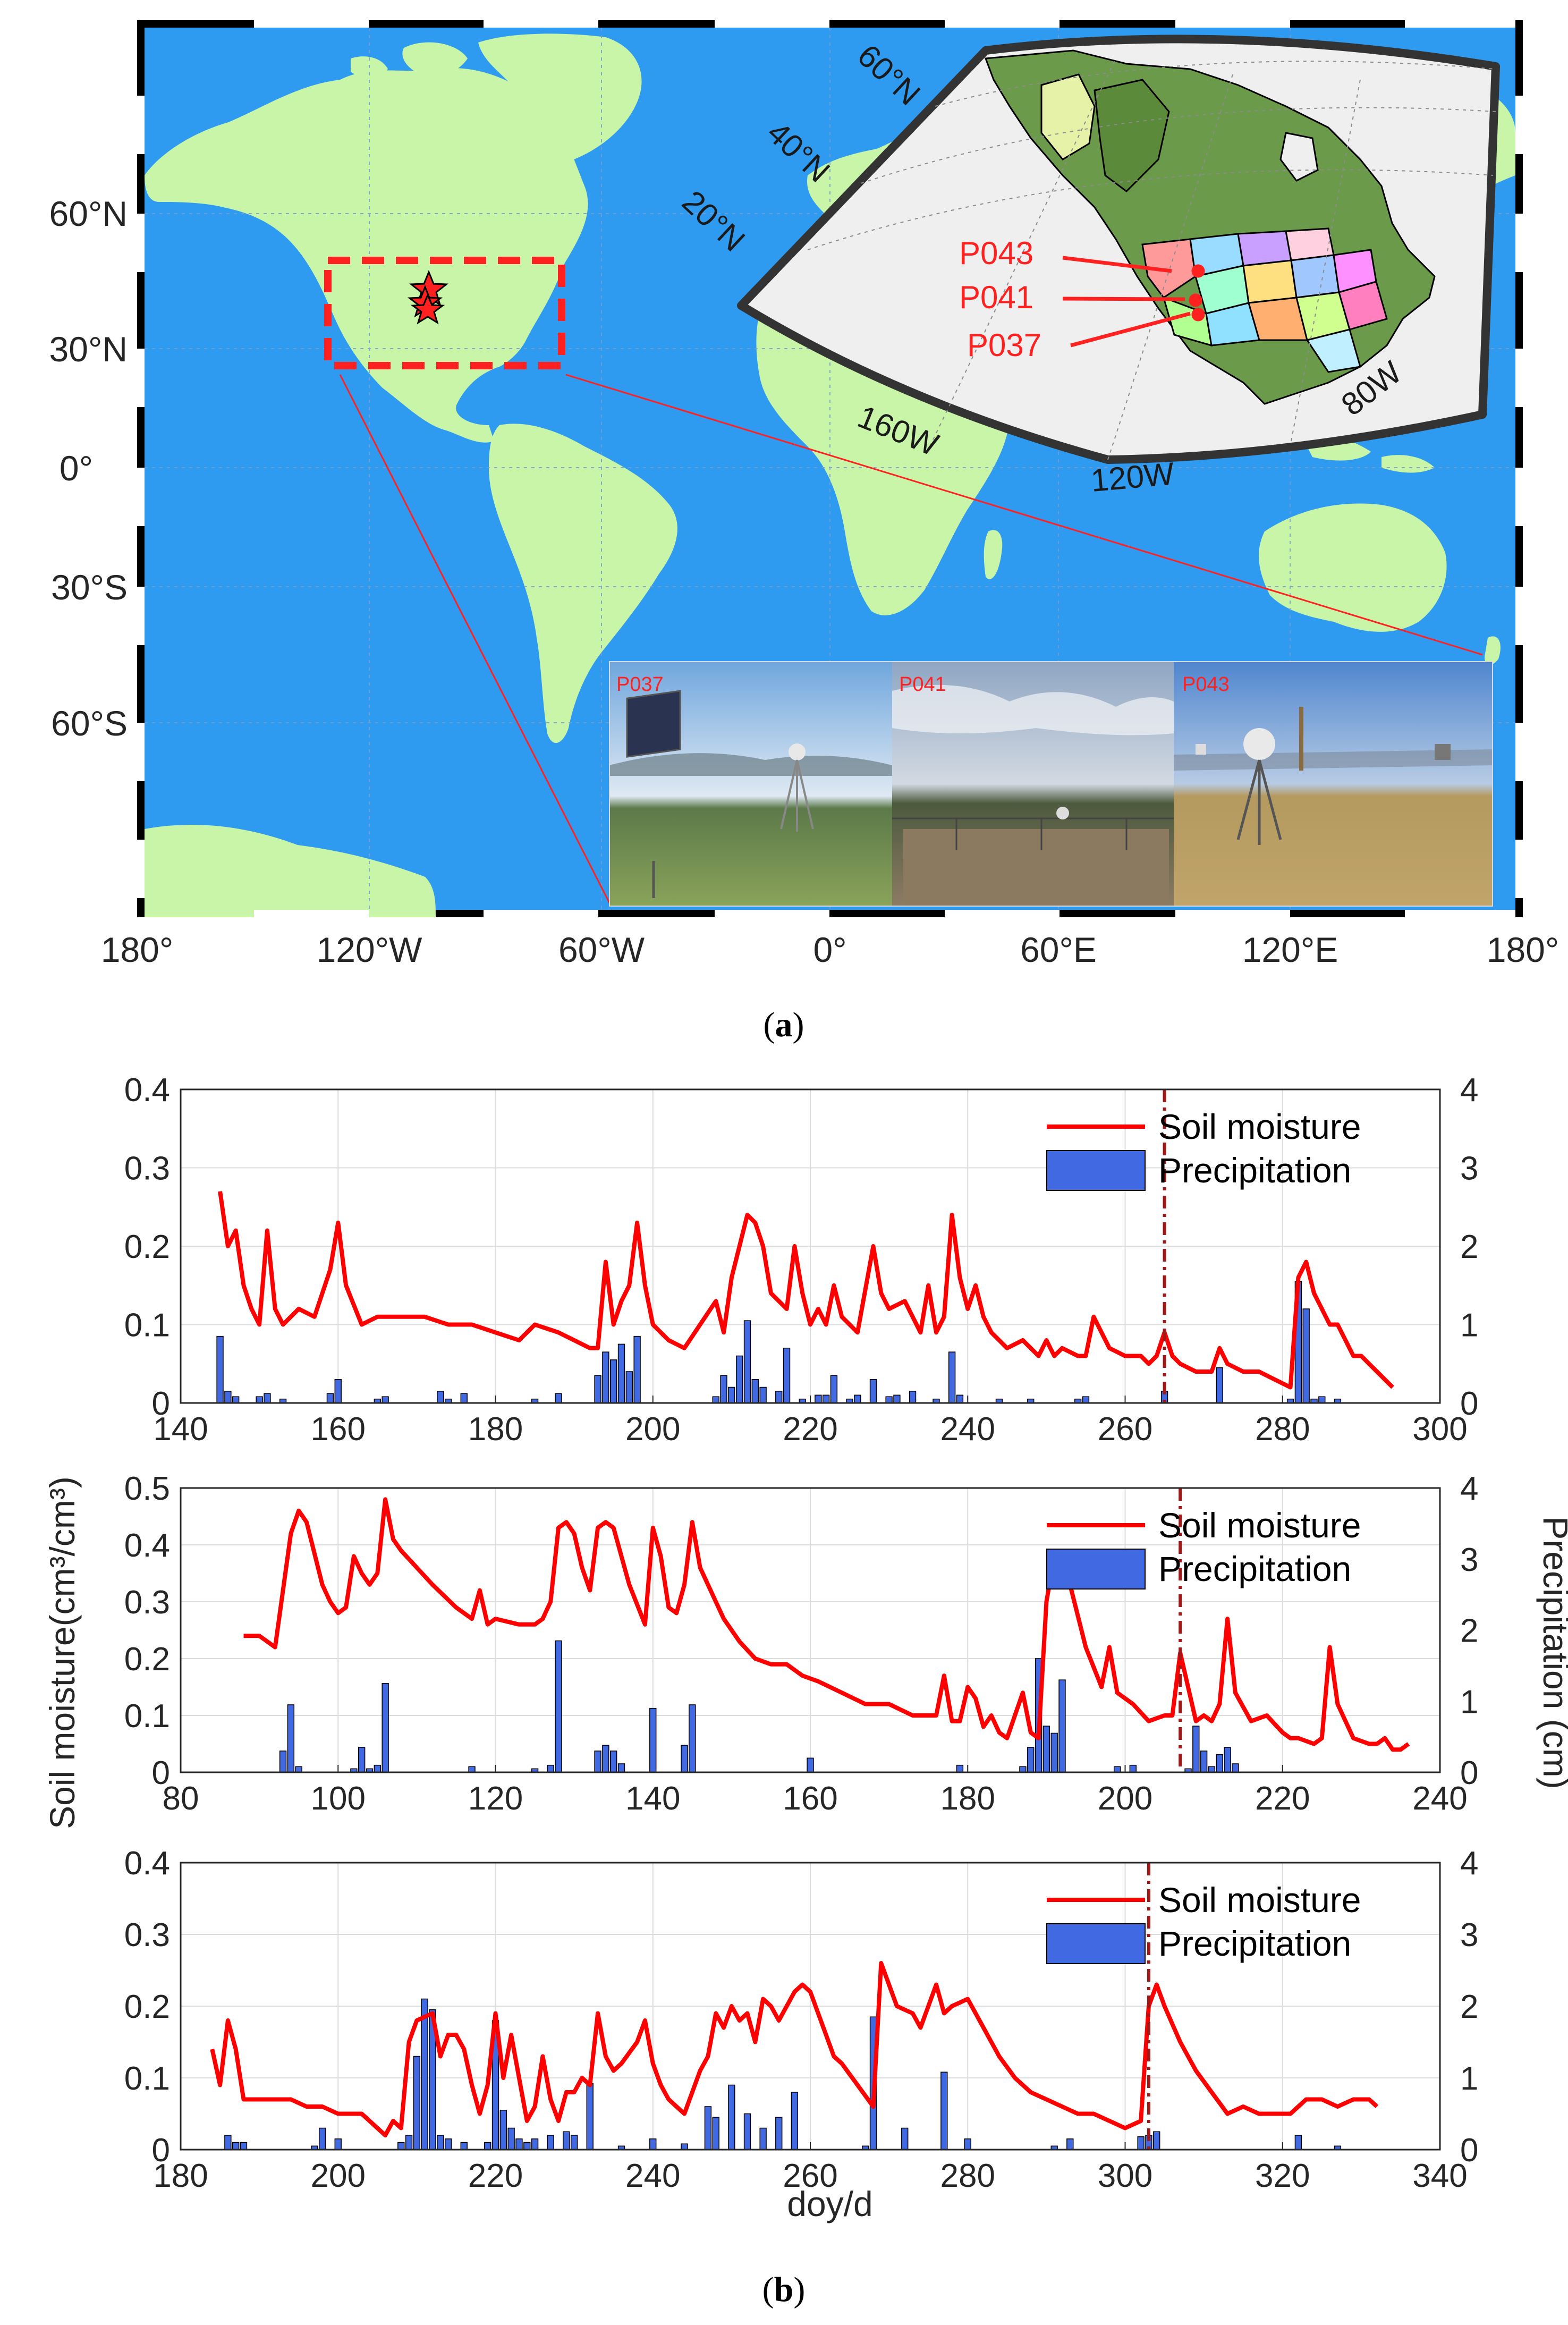 This screenshot has height=2325, width=1568. Describe the element at coordinates (1051, 784) in the screenshot. I see `station-photos: P037 P041 P043` at that location.